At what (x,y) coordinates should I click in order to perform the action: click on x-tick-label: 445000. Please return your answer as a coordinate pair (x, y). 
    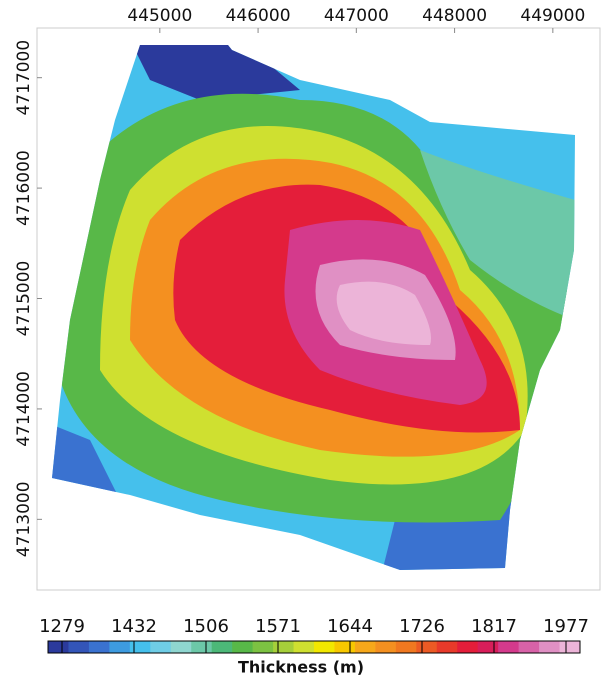
    Looking at the image, I should click on (159, 16).